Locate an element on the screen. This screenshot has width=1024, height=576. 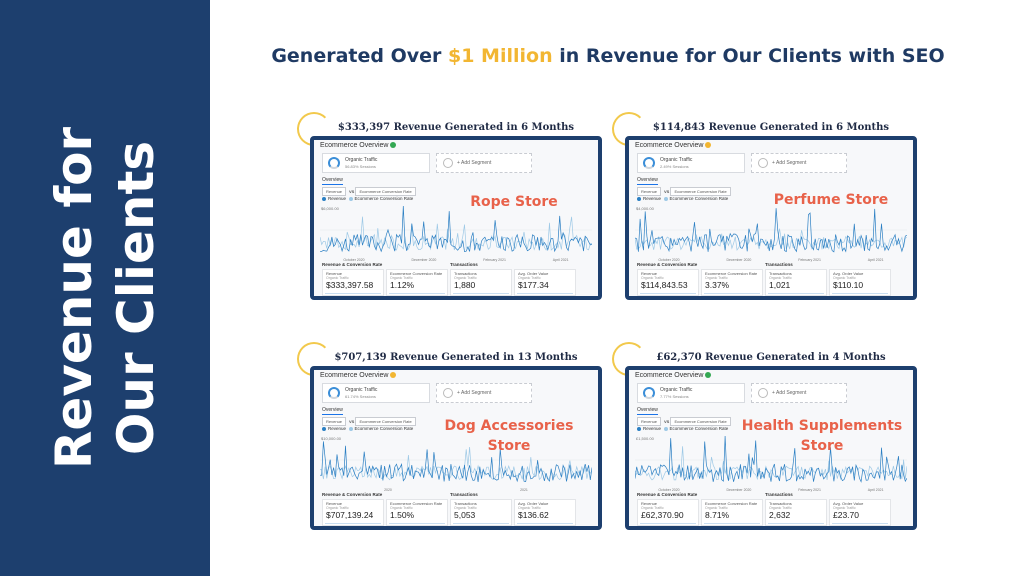
date-tick-label: October 2020 is located at coordinates (669, 490).